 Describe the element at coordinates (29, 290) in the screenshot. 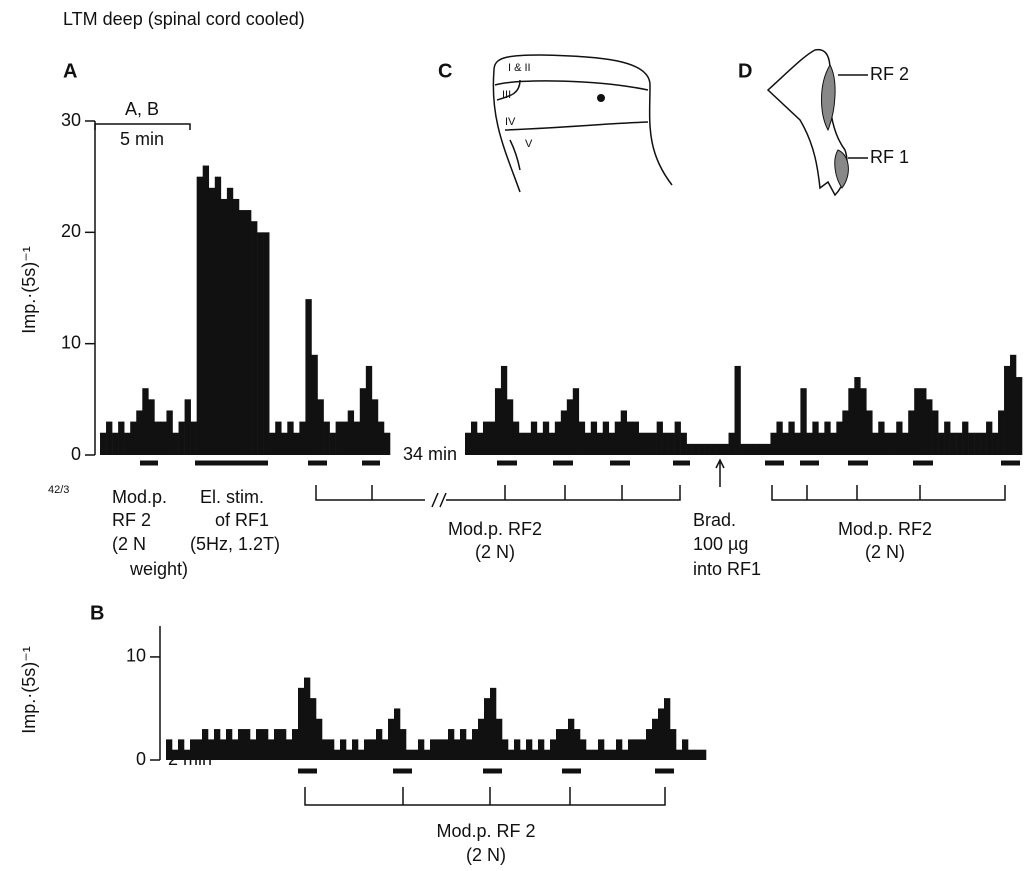

I see `y-axis-label: Imp.·(5s)⁻¹` at that location.